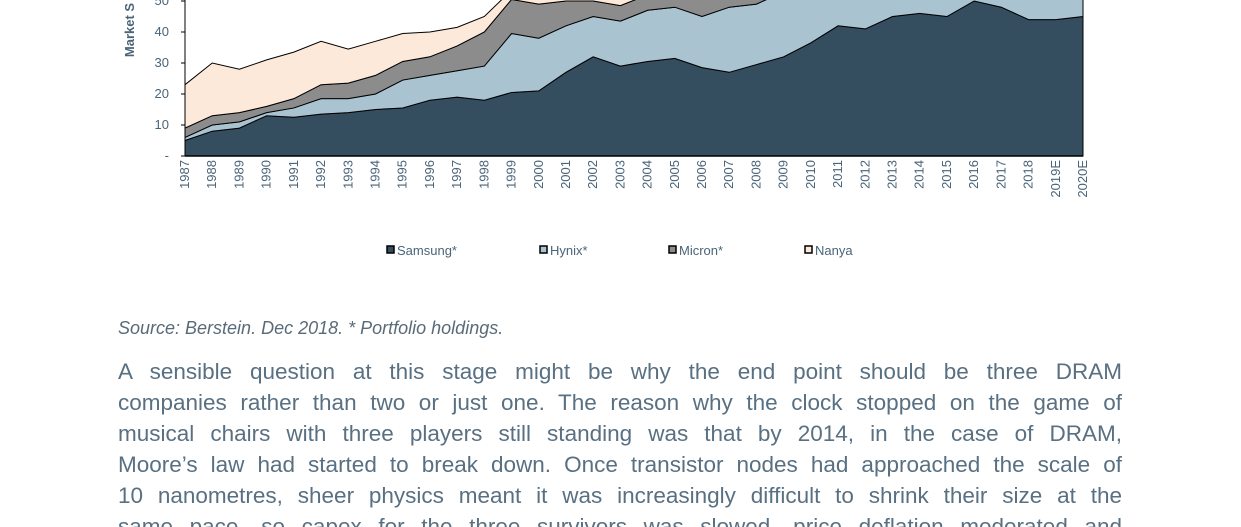 The image size is (1241, 527). What do you see at coordinates (565, 174) in the screenshot?
I see `x-tick-label: 2001` at bounding box center [565, 174].